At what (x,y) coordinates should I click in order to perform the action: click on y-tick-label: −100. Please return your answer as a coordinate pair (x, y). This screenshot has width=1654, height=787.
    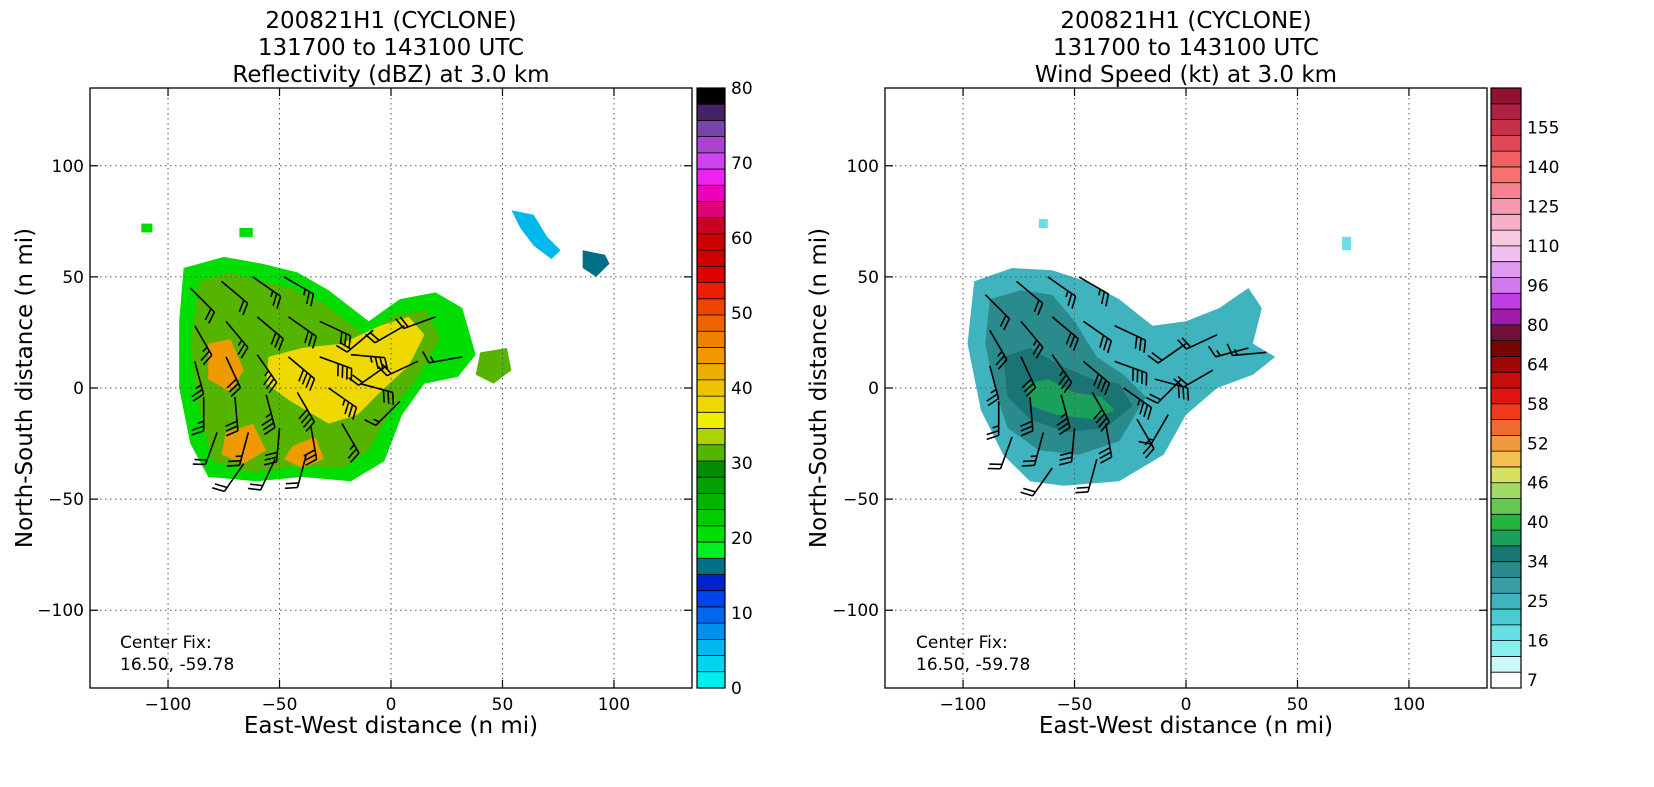
    Looking at the image, I should click on (855, 611).